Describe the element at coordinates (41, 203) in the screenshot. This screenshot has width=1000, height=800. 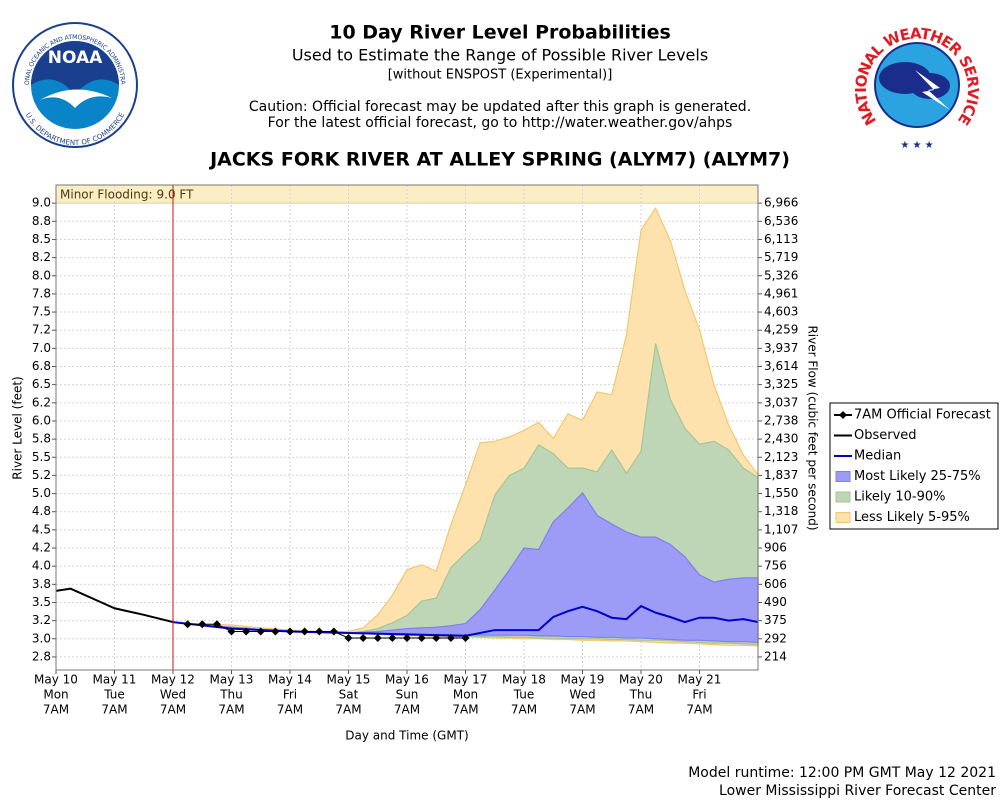
I see `y-tick-label: 9.0` at that location.